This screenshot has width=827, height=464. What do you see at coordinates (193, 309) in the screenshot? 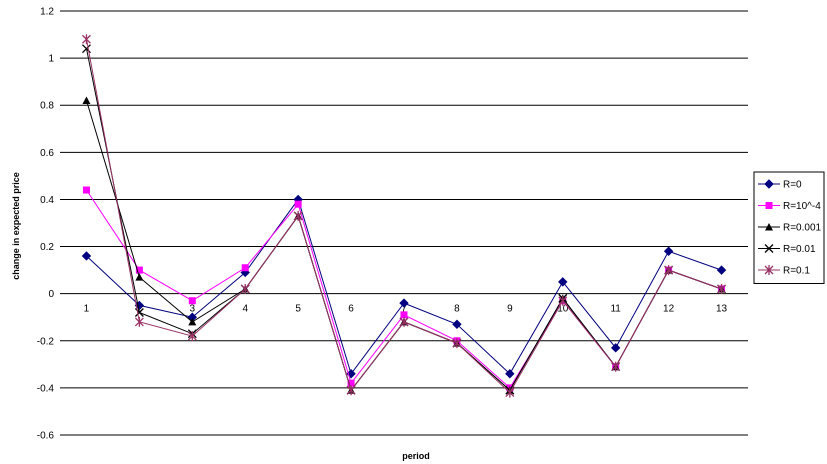
I see `x-tick-label: 3` at bounding box center [193, 309].